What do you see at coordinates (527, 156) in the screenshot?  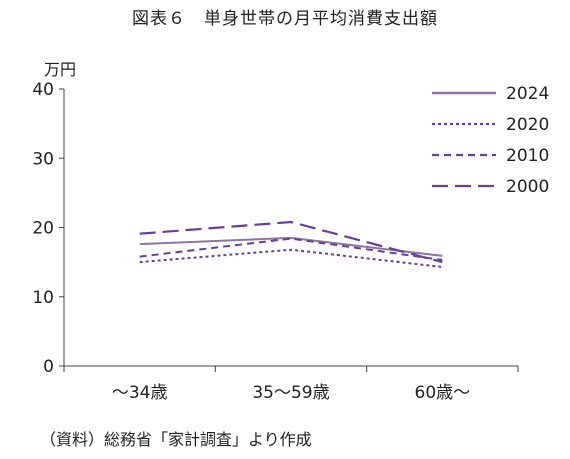 I see `legend-label-2010: 2010` at bounding box center [527, 156].